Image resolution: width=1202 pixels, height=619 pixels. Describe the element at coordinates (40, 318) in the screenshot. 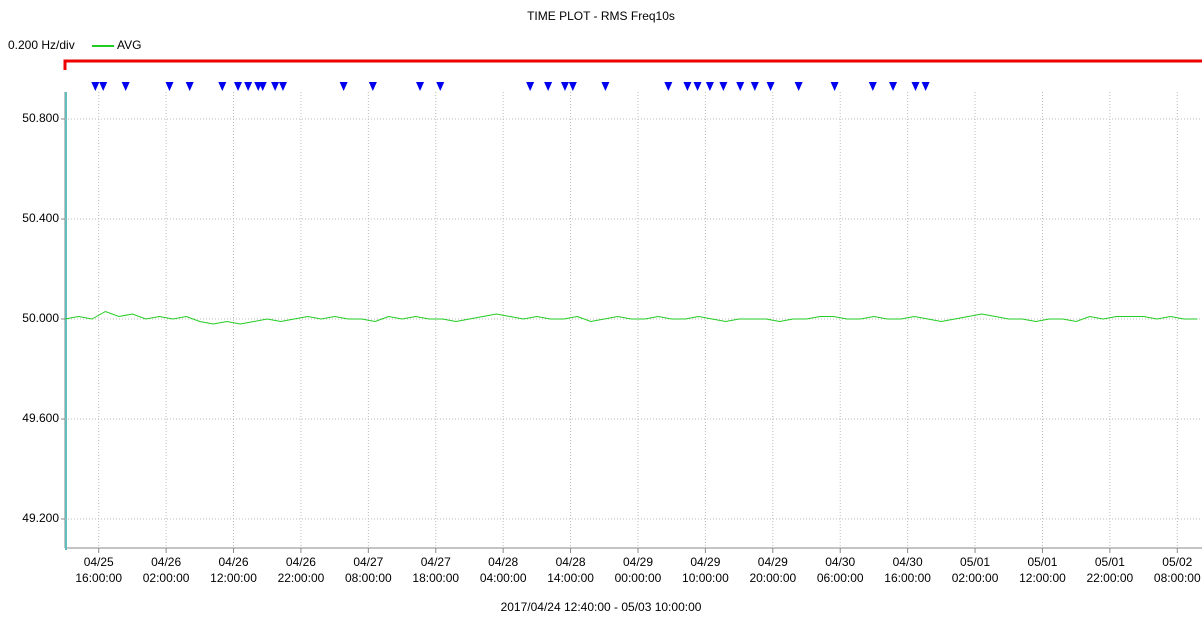

I see `y-tick-label: 50.000` at that location.